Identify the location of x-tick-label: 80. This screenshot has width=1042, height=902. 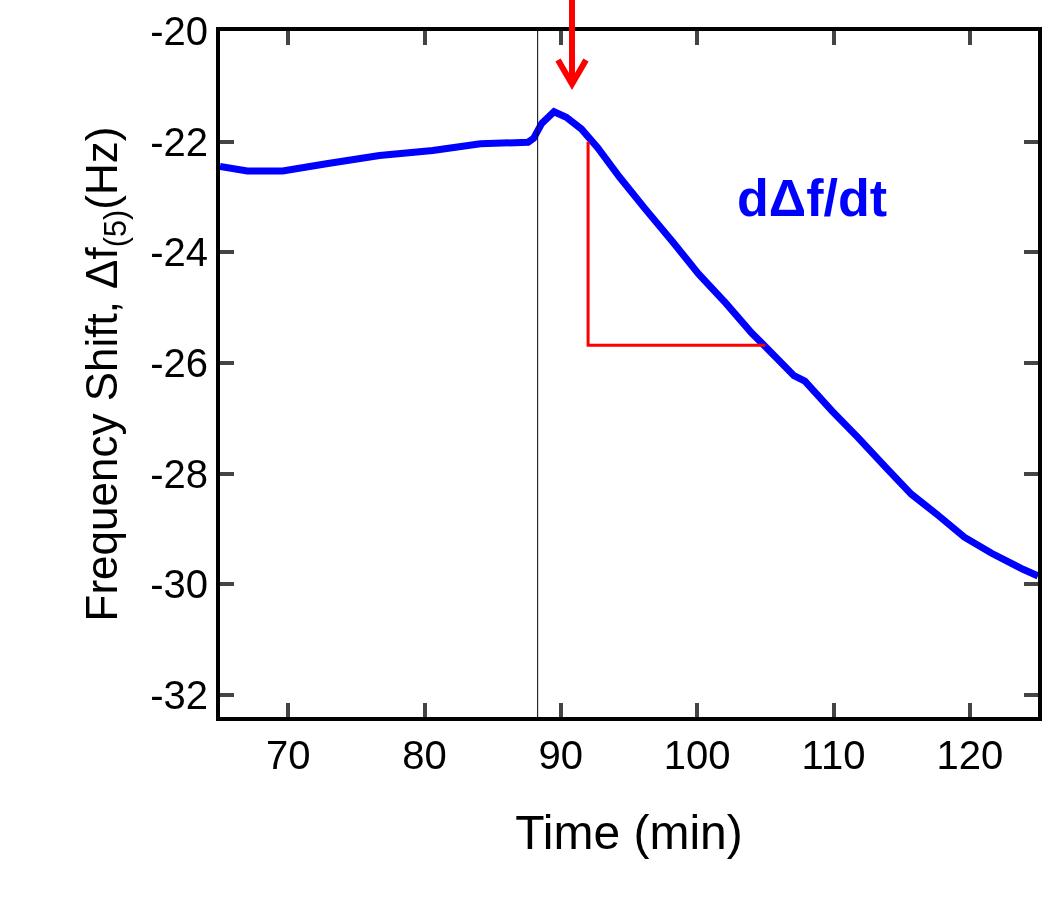
(424, 755).